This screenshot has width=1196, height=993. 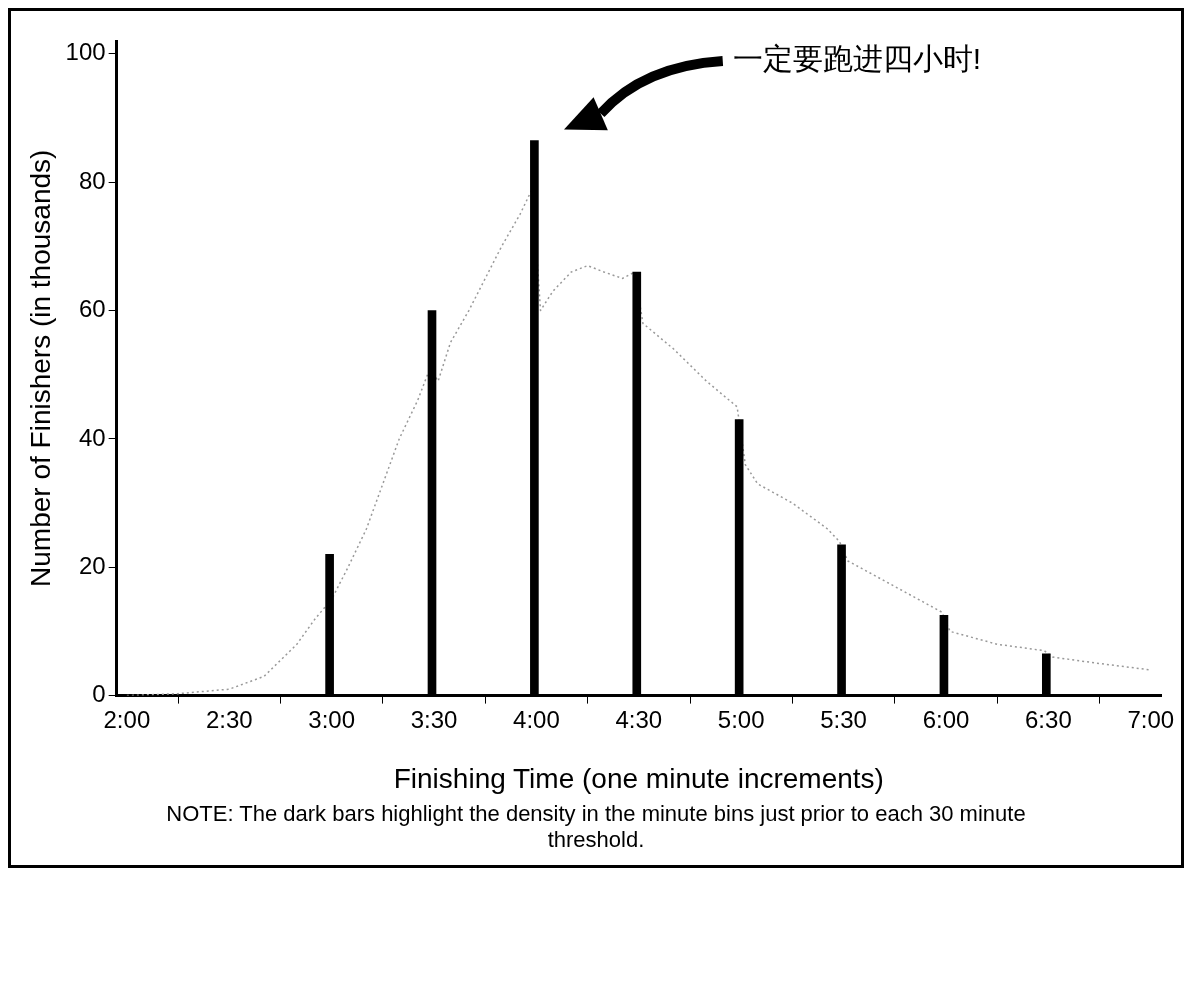 What do you see at coordinates (638, 778) in the screenshot?
I see `x-axis-title: Finishing Time (one minute increments)` at bounding box center [638, 778].